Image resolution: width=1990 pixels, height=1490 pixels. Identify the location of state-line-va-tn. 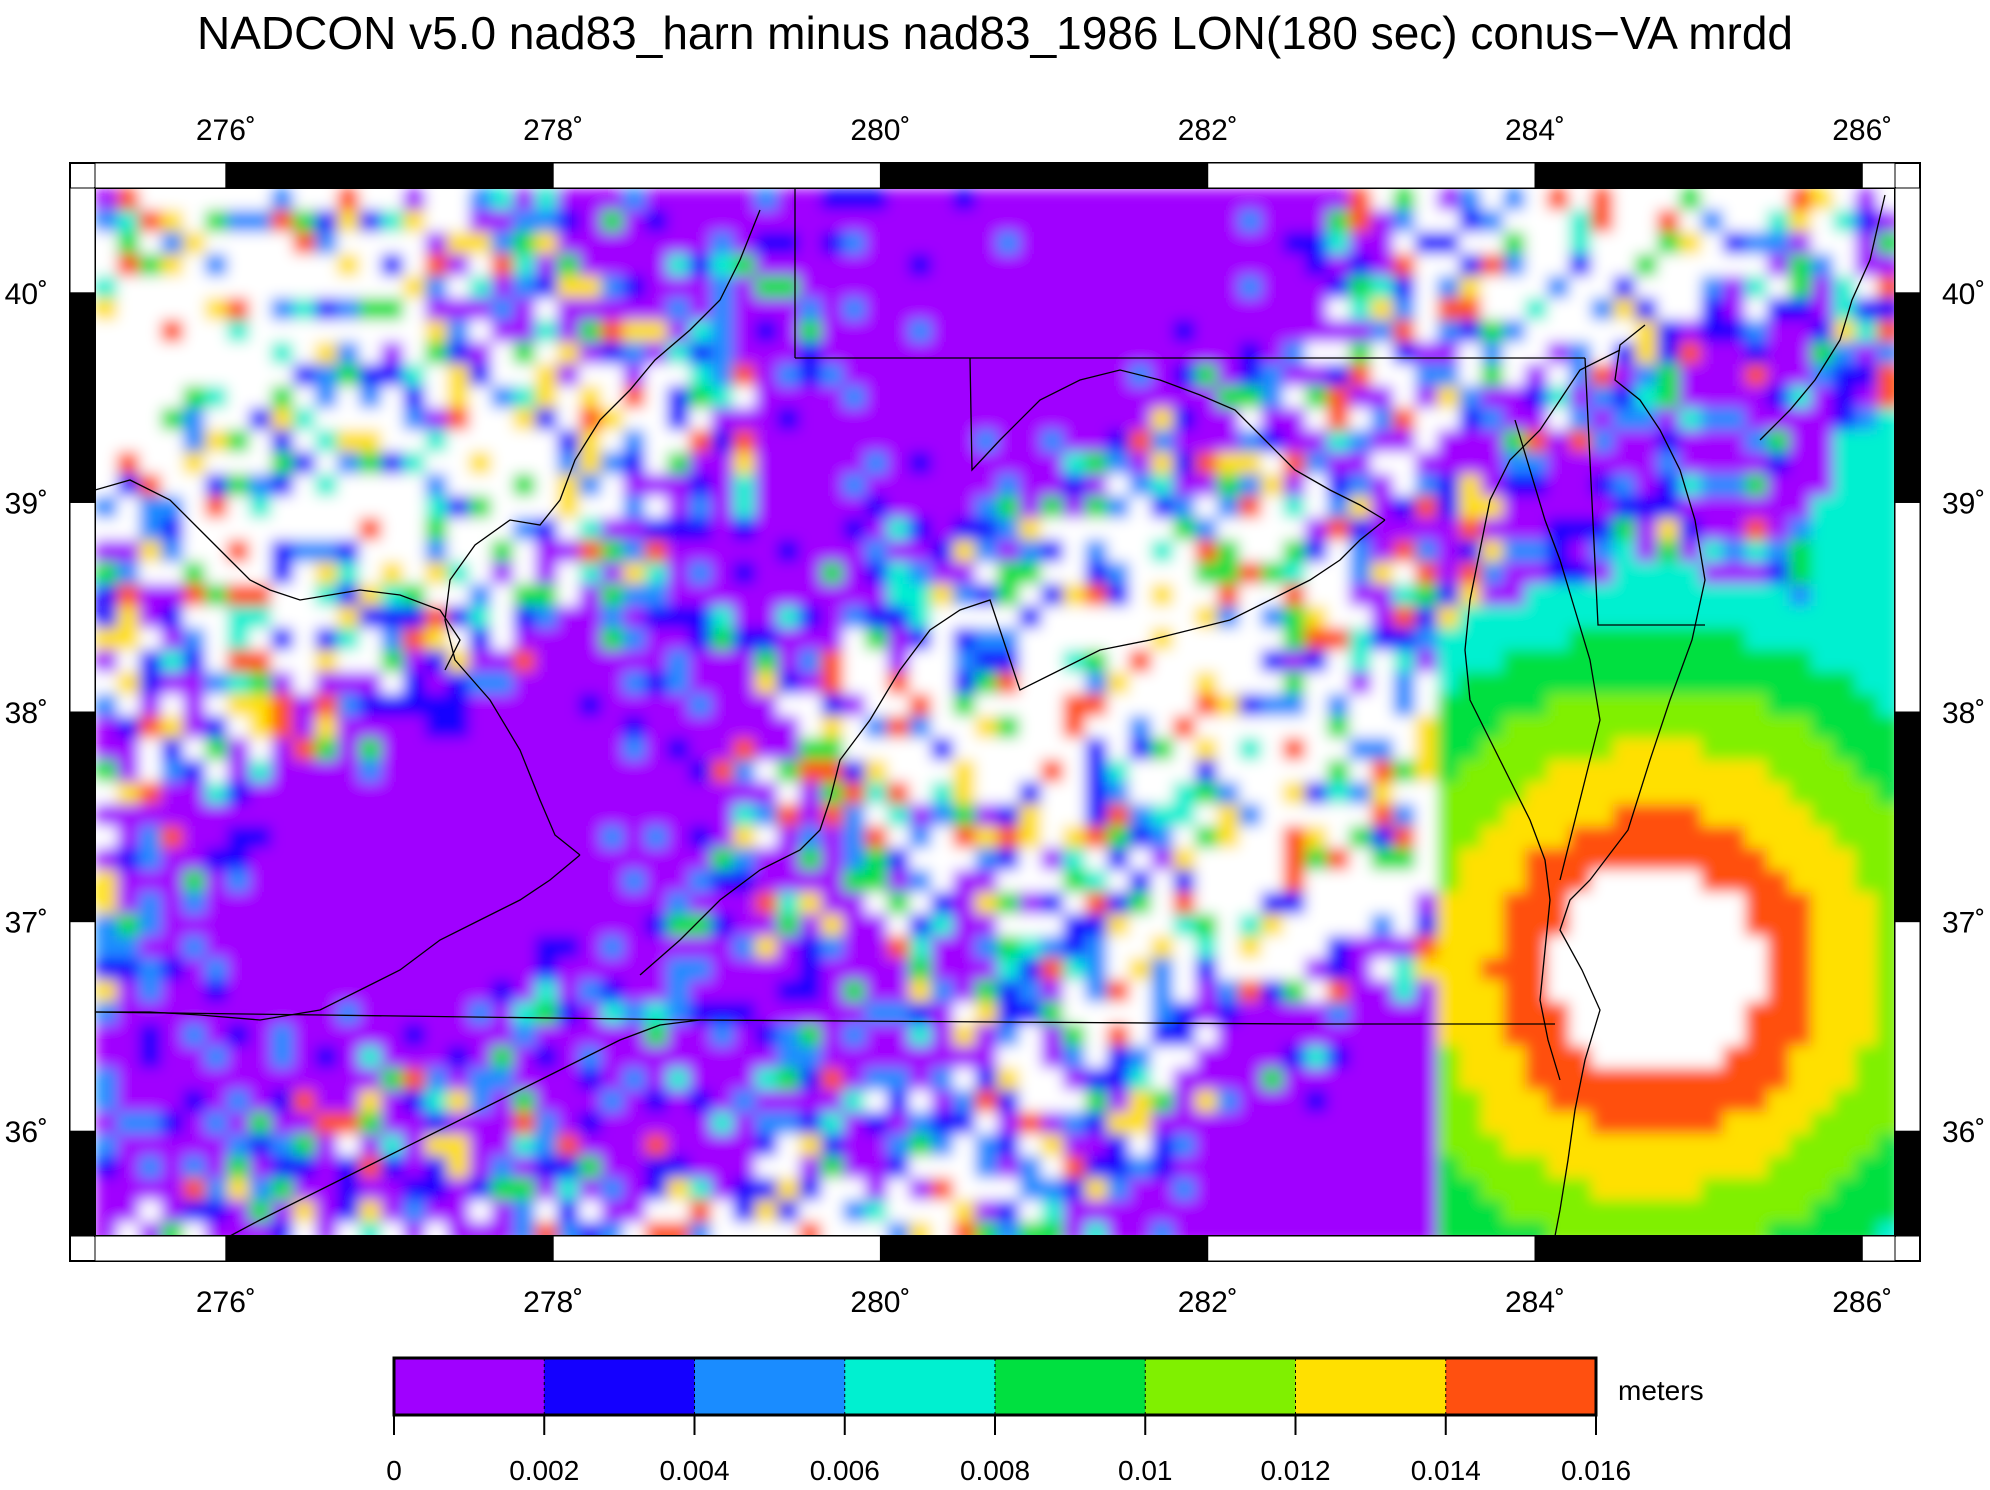
(465, 1127).